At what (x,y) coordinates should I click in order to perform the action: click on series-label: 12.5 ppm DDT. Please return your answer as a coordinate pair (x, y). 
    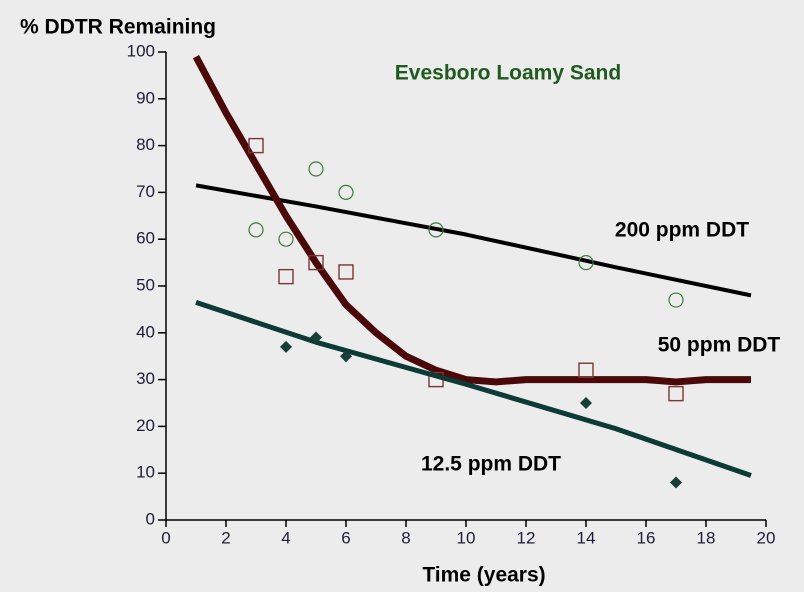
    Looking at the image, I should click on (491, 464).